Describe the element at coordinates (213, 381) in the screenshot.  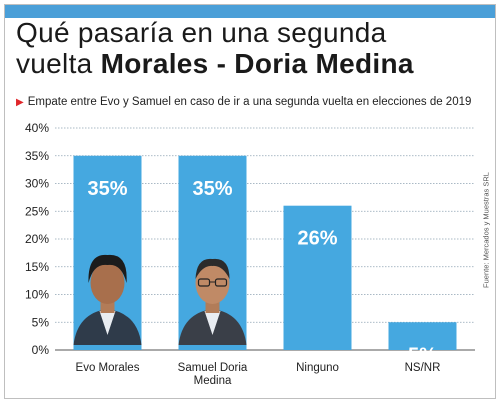
I see `x-tick-label: Medina` at that location.